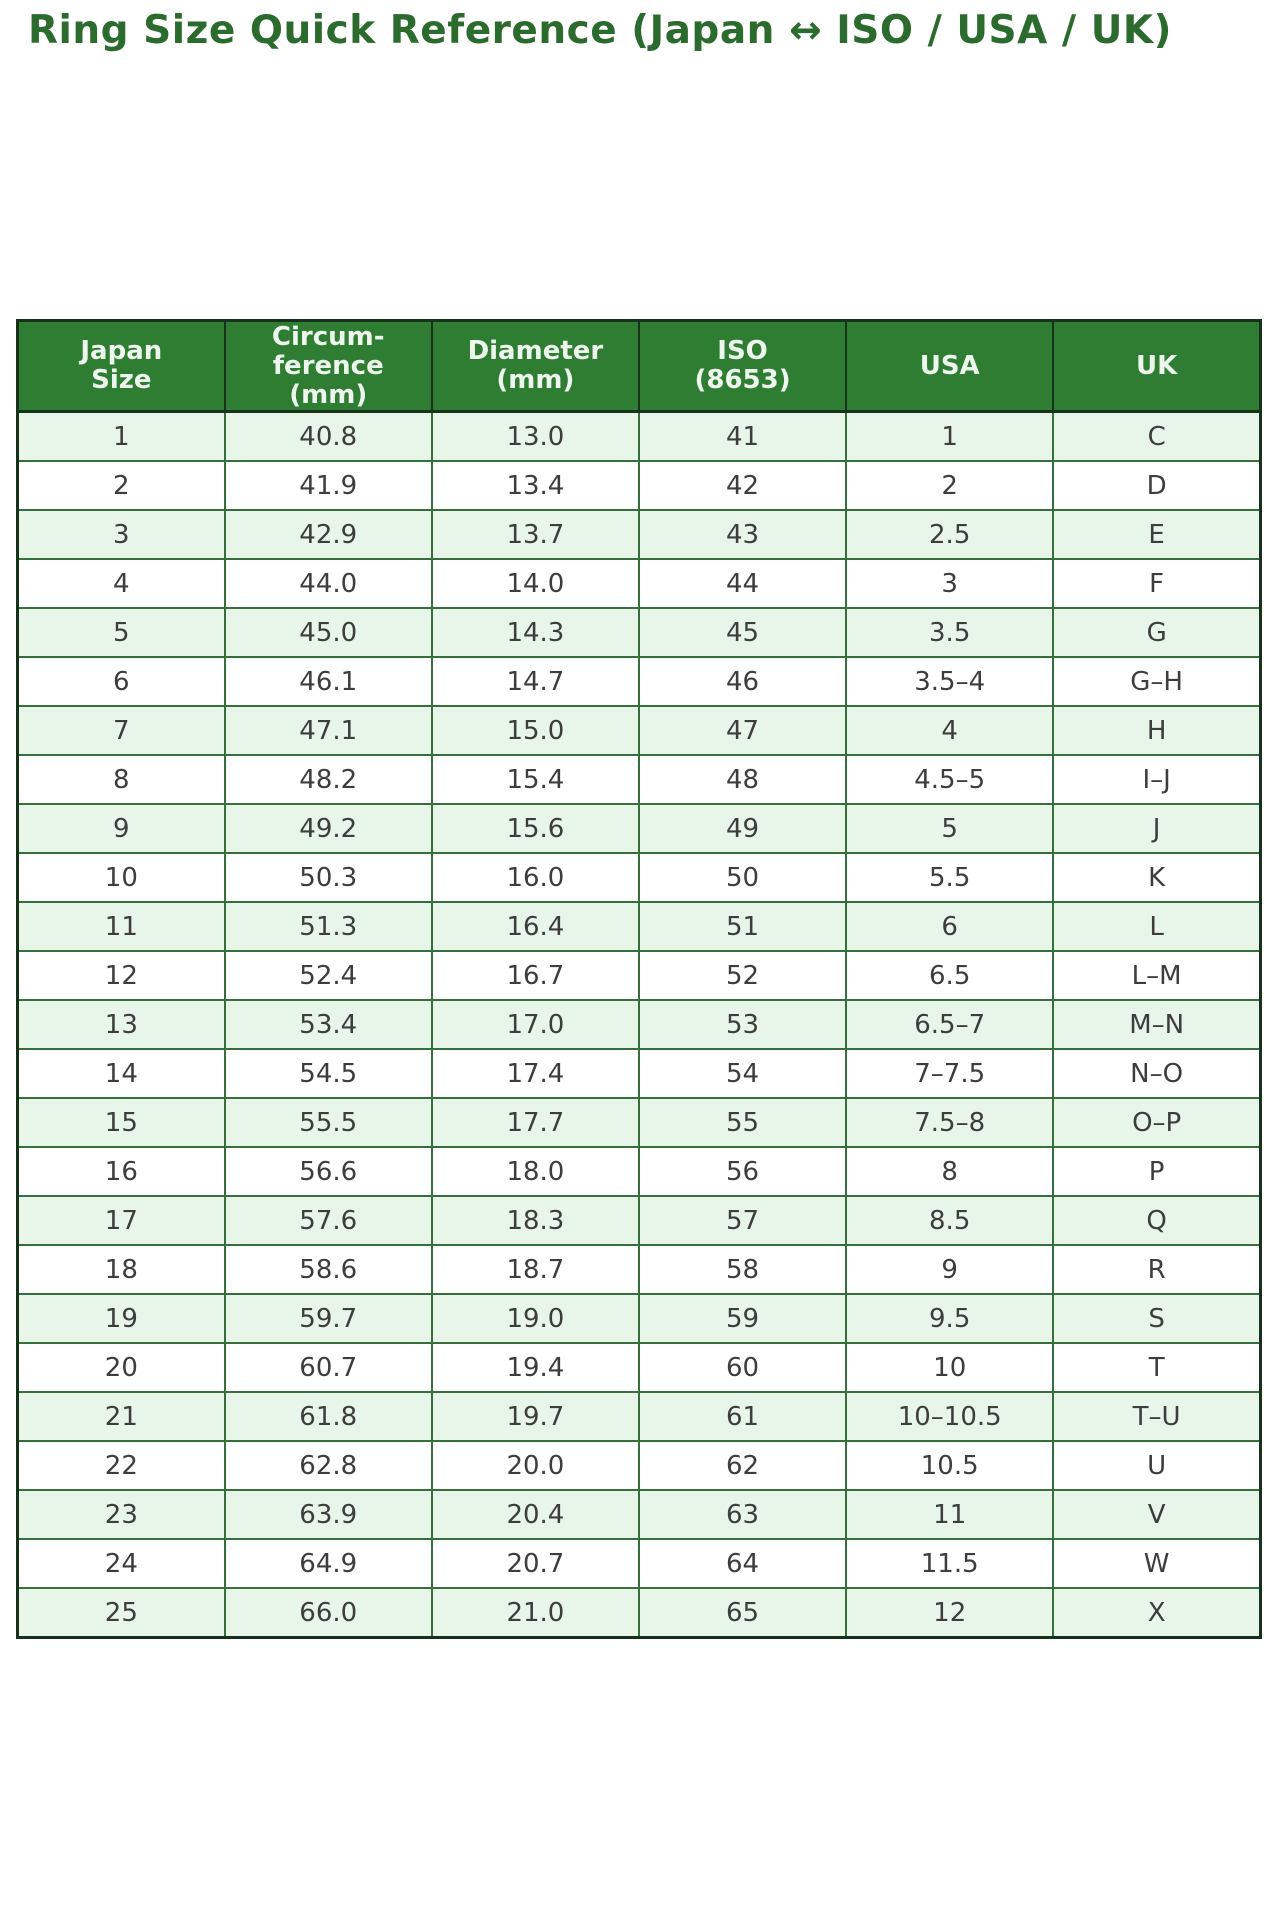 The height and width of the screenshot is (1926, 1280). I want to click on table-row: 8 48.2 15.4 48 4.5–5 I–J, so click(639, 779).